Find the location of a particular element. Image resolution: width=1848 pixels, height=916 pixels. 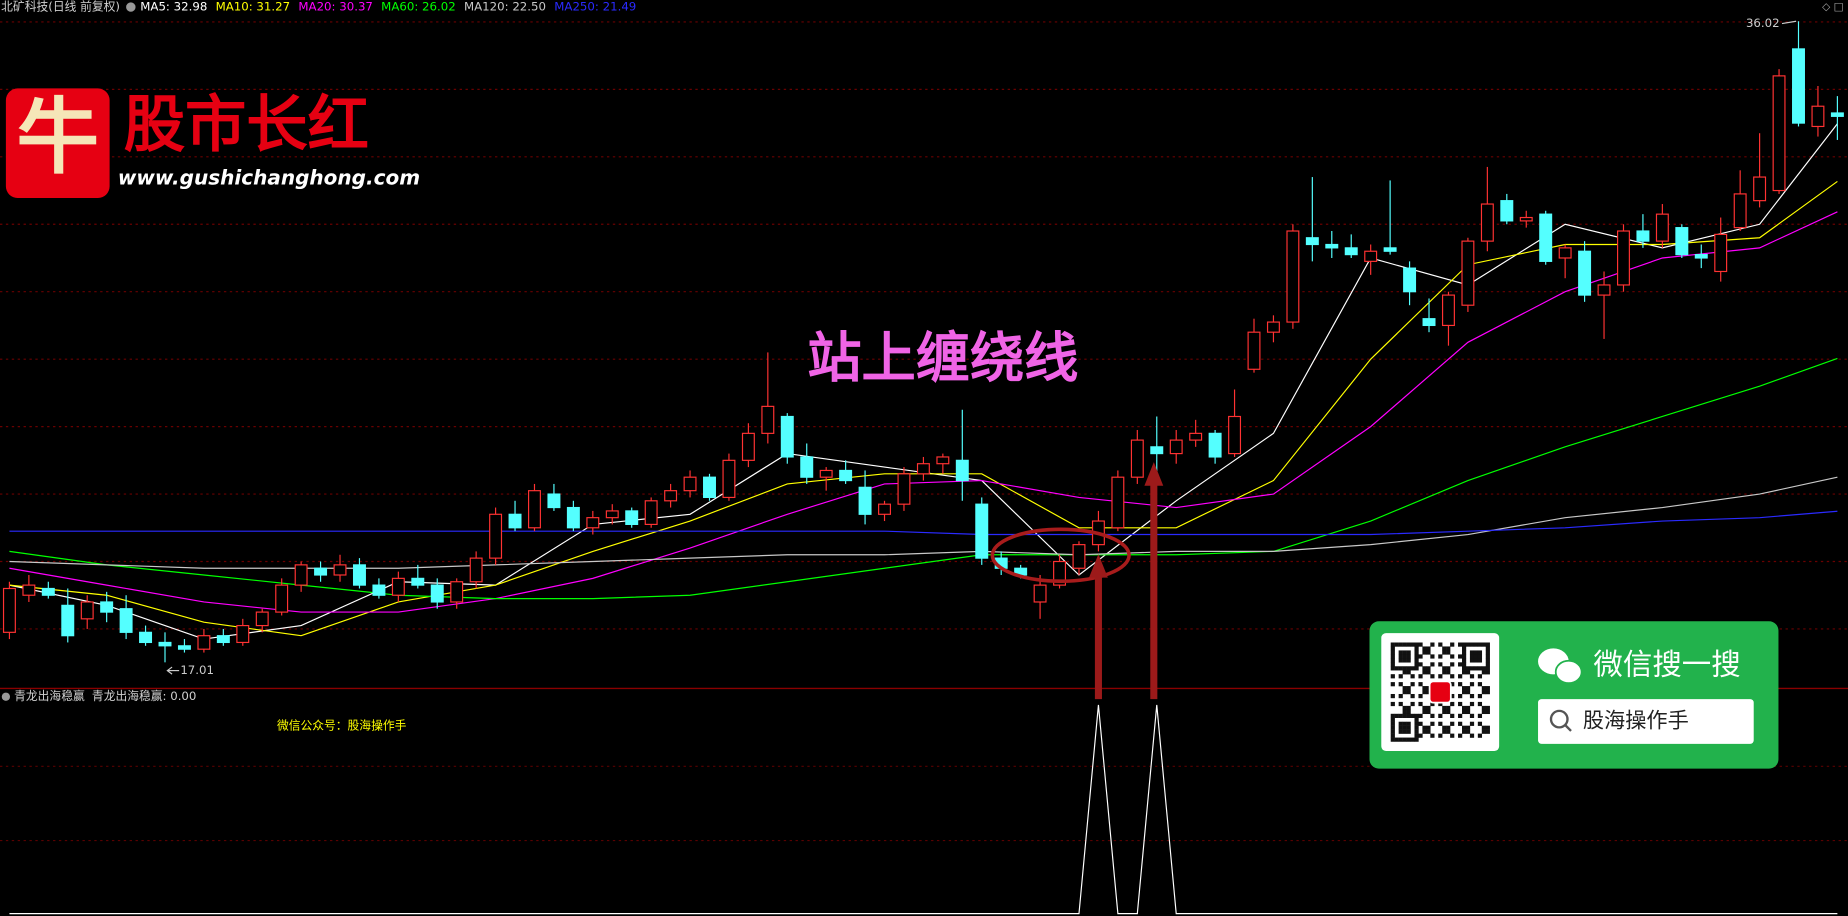

low-pointer is located at coordinates (169, 670).